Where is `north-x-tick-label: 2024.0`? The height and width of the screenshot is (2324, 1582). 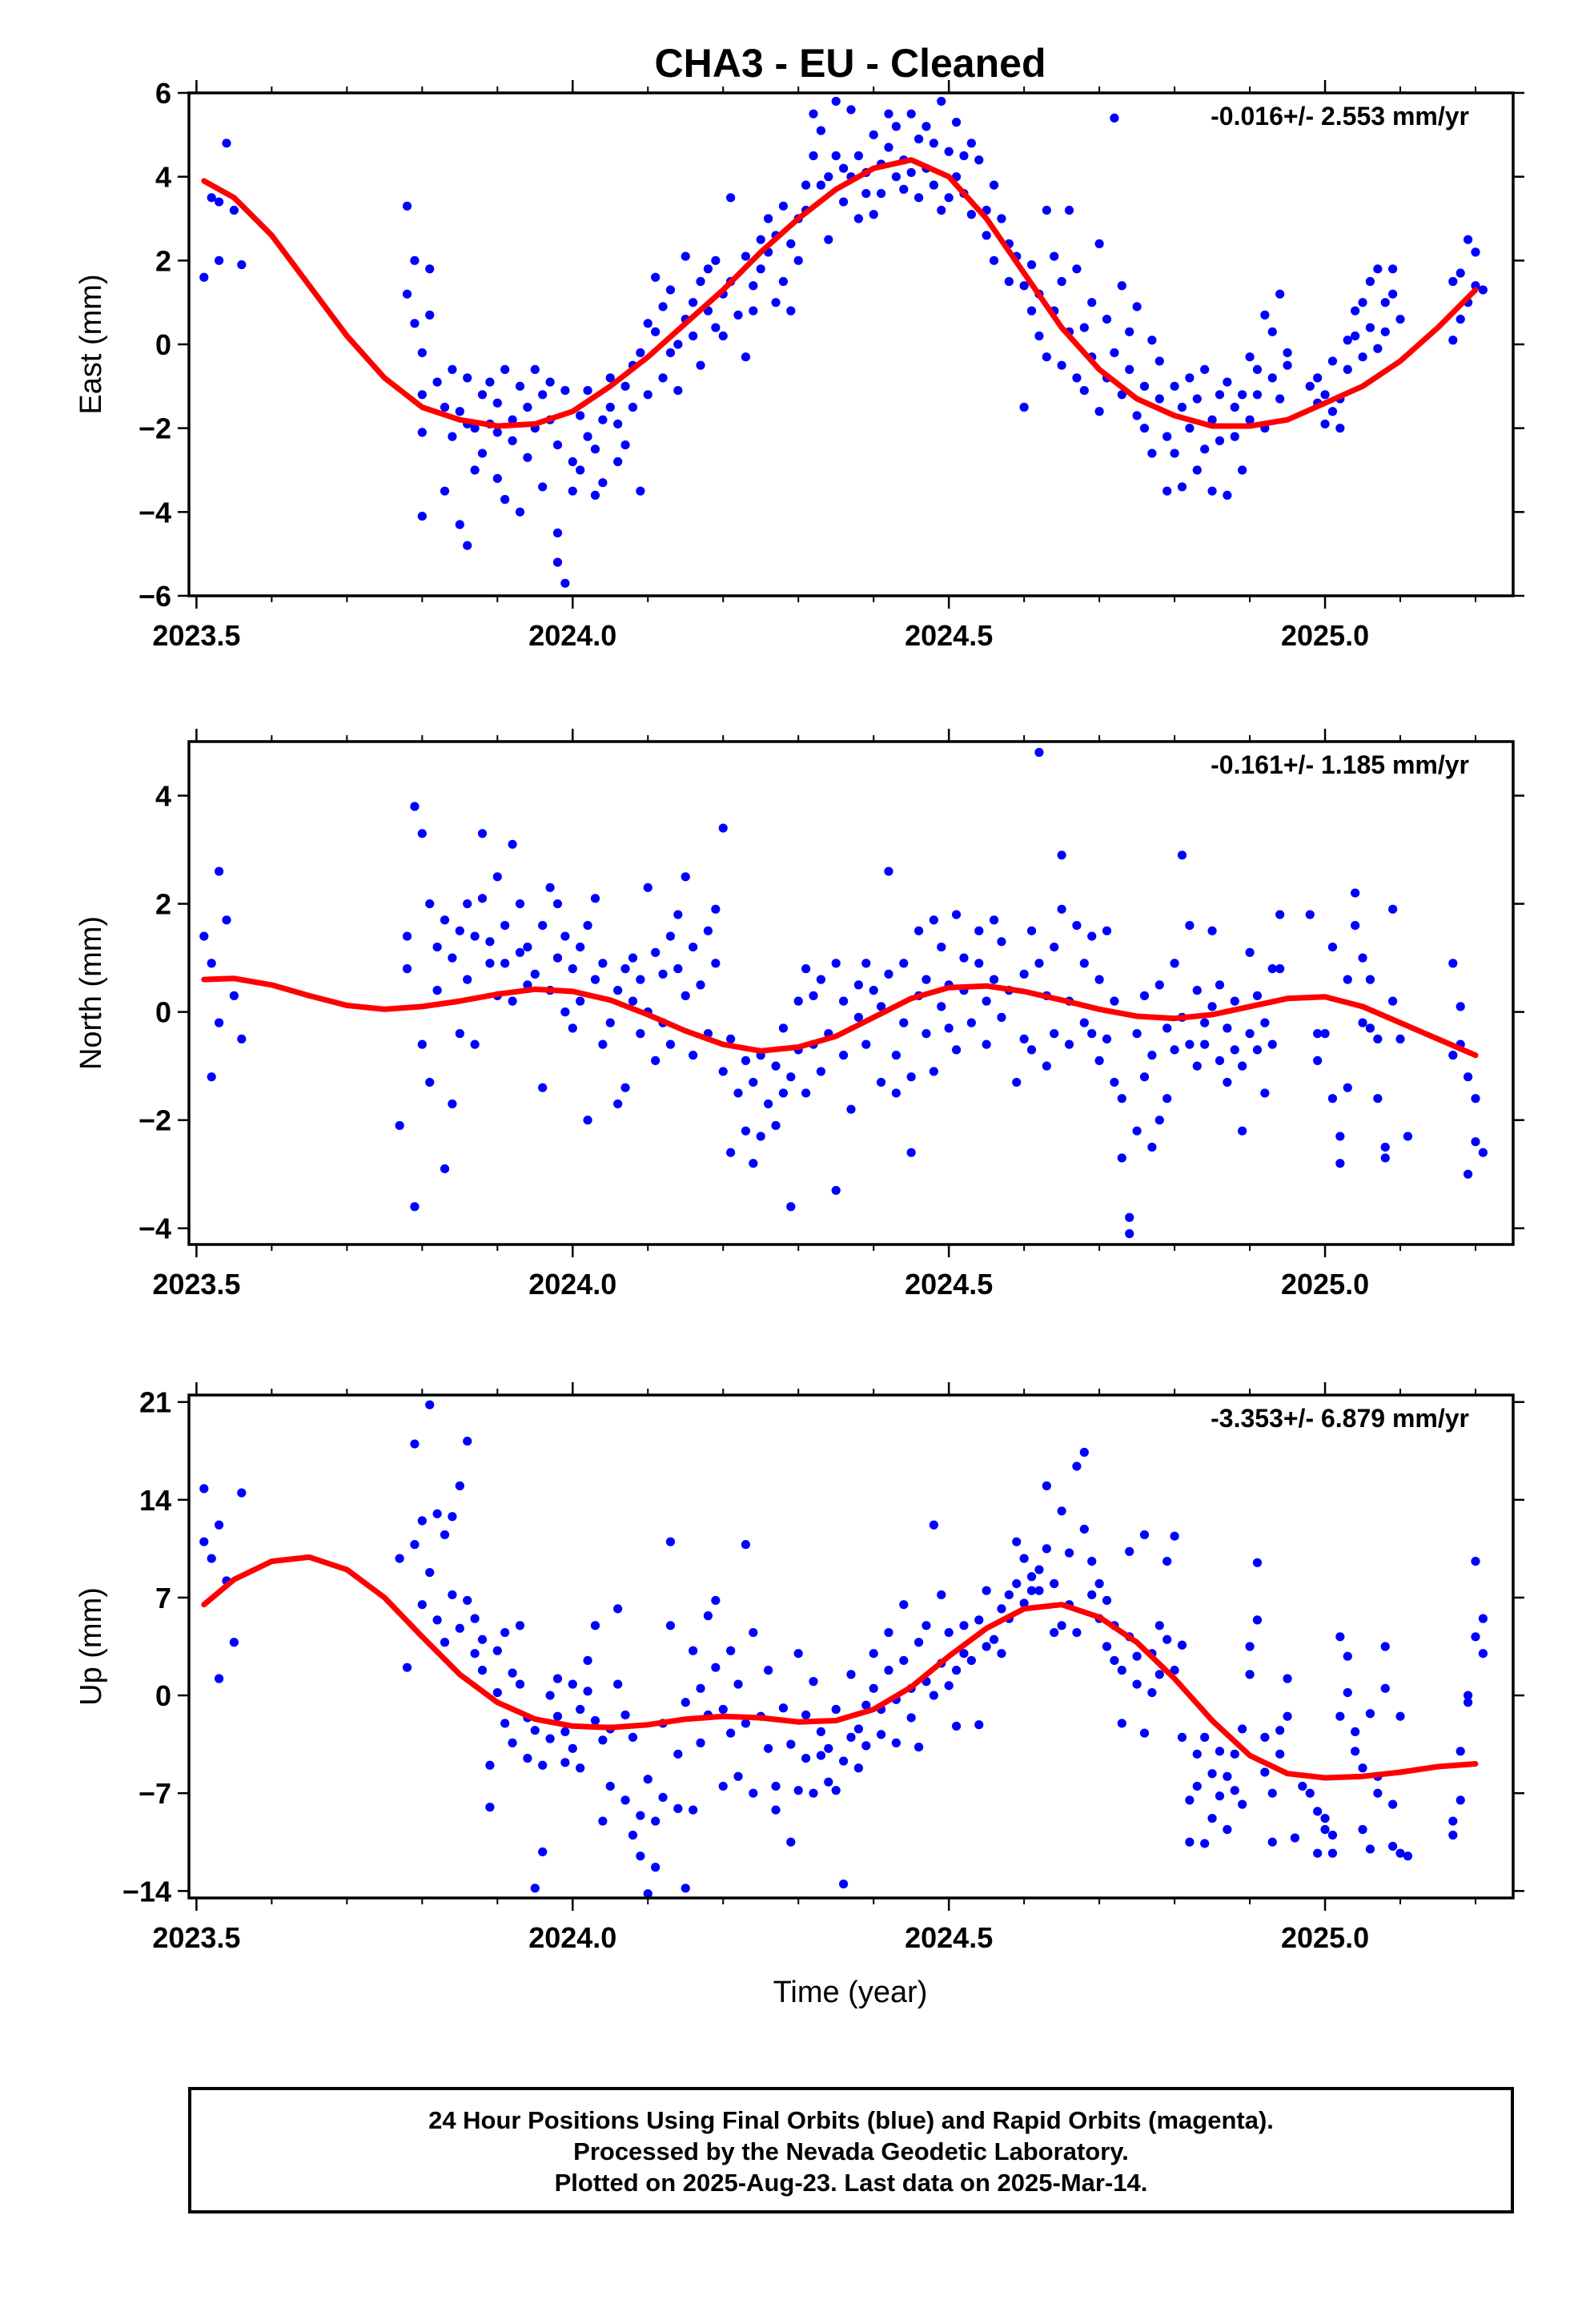
north-x-tick-label: 2024.0 is located at coordinates (572, 1284).